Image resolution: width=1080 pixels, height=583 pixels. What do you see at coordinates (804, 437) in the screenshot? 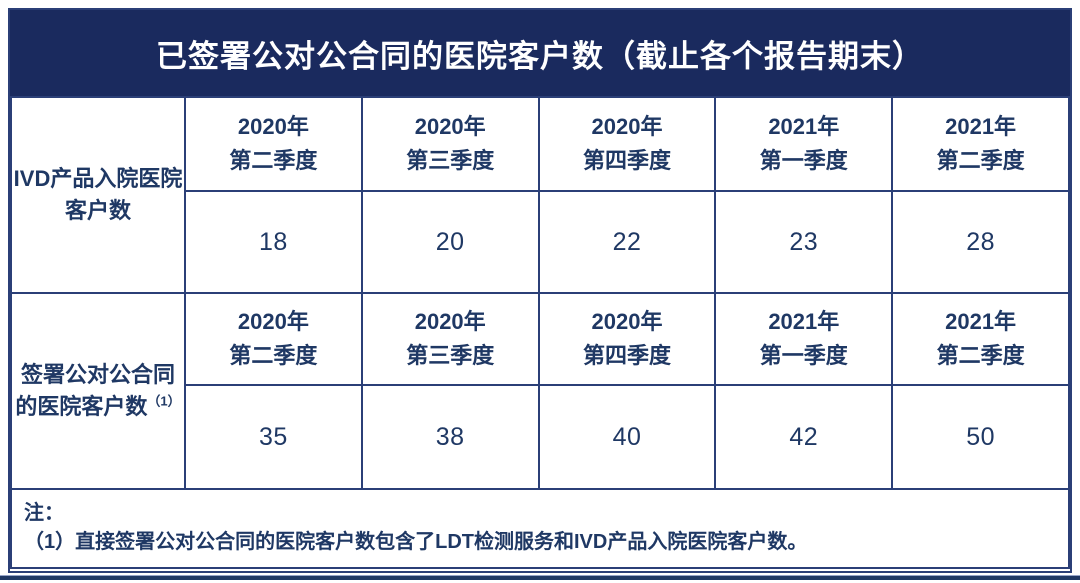
I see `value-cell: 42` at bounding box center [804, 437].